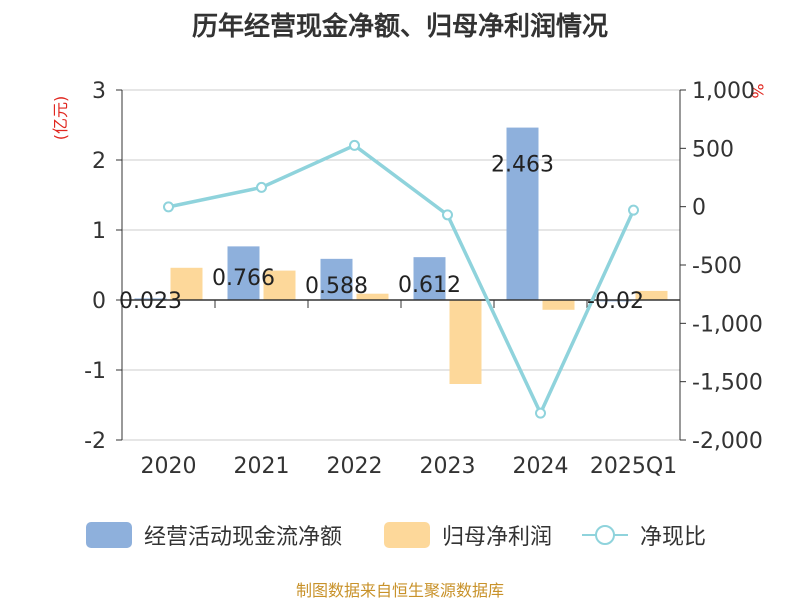 The height and width of the screenshot is (601, 800). I want to click on legend: 经营活动现金流净额 归母净利润 净现比, so click(400, 535).